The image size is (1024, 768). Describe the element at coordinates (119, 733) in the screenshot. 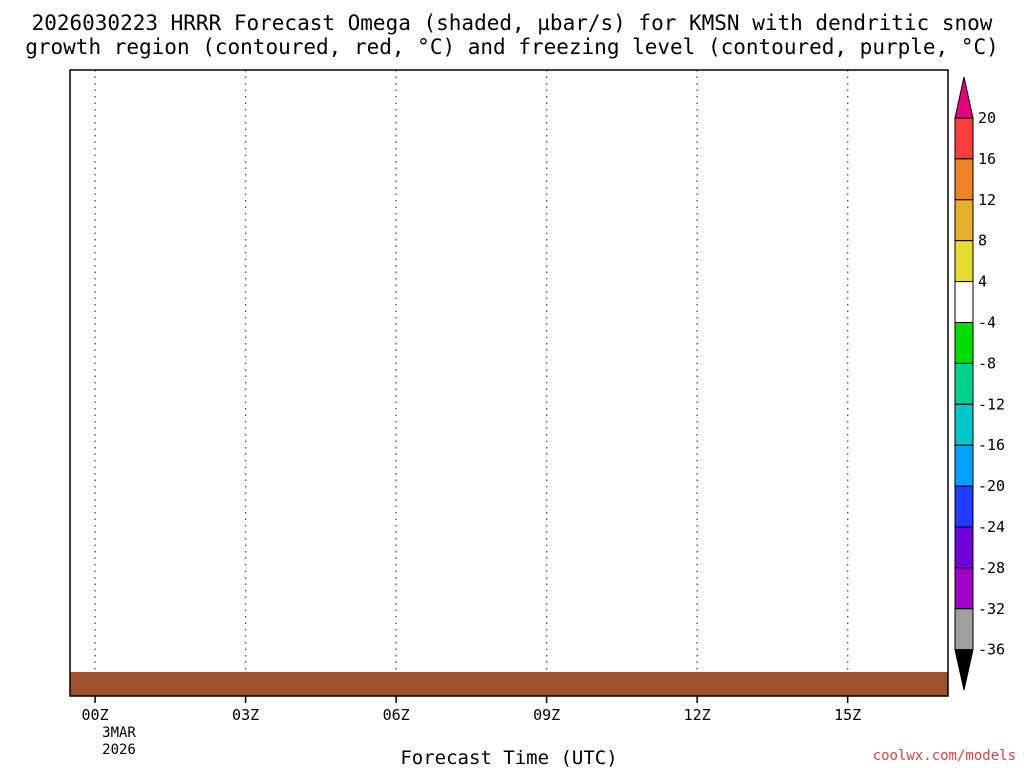

I see `date-label-day: 3MAR` at that location.